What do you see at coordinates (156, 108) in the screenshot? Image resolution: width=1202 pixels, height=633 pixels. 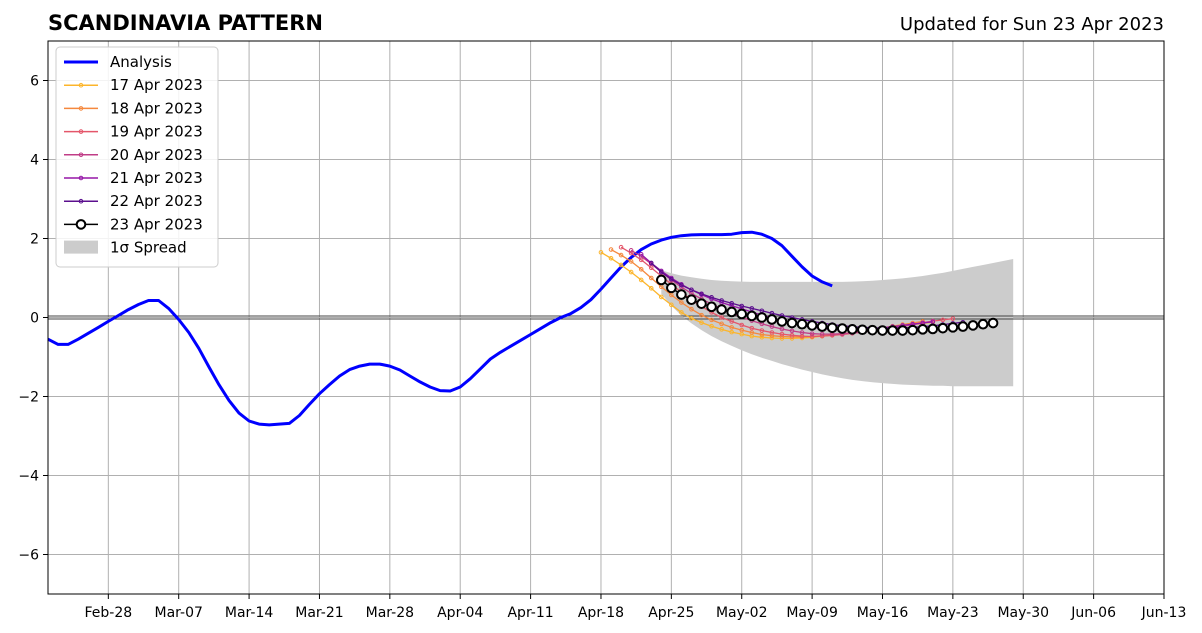 I see `legend-label: 18 Apr 2023` at bounding box center [156, 108].